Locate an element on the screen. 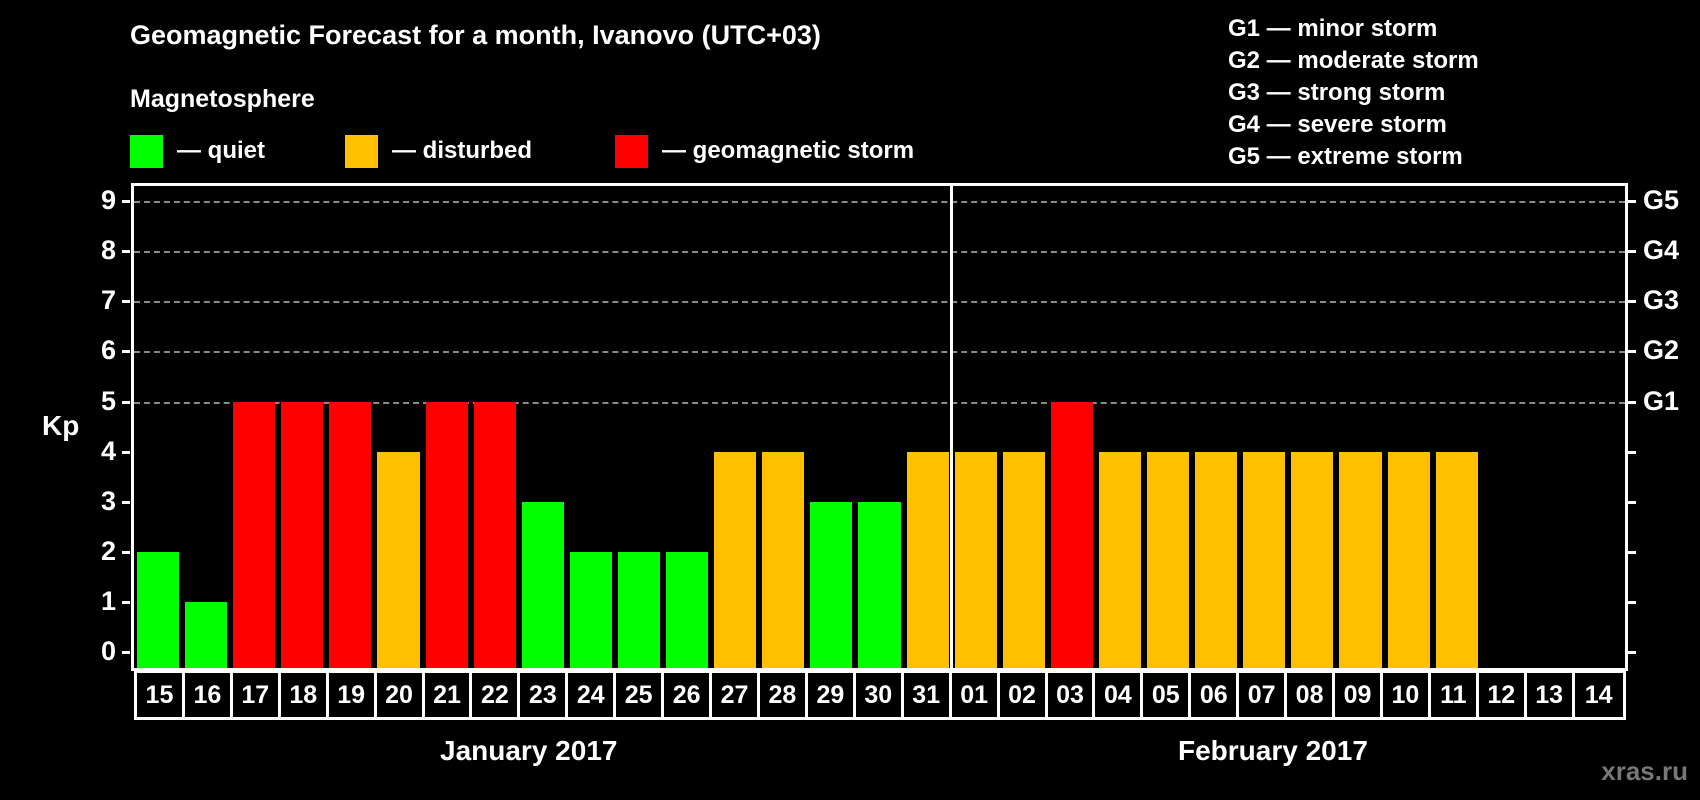 This screenshot has width=1700, height=800. date-cell: 19 is located at coordinates (353, 695).